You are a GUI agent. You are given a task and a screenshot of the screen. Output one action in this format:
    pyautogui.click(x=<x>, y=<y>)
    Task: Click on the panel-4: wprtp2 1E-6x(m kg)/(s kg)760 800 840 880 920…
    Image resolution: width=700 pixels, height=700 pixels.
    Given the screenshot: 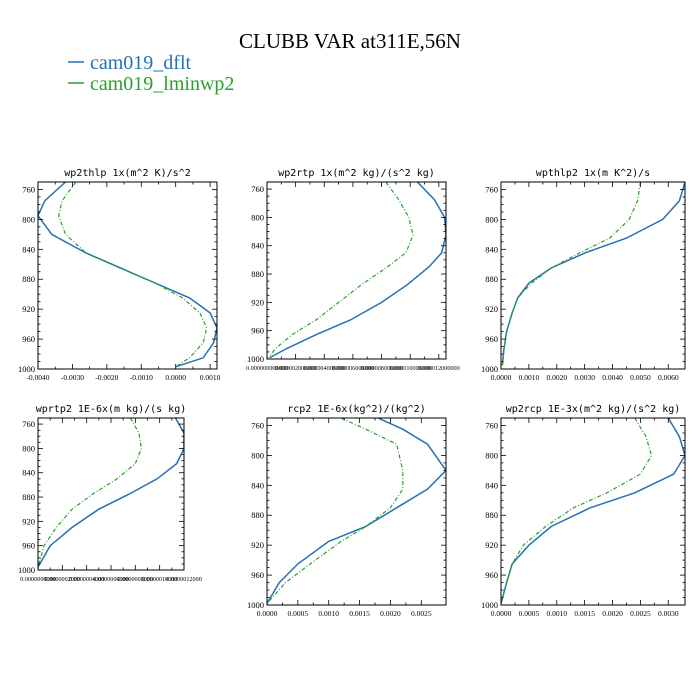 What is the action you would take?
    pyautogui.click(x=110, y=493)
    